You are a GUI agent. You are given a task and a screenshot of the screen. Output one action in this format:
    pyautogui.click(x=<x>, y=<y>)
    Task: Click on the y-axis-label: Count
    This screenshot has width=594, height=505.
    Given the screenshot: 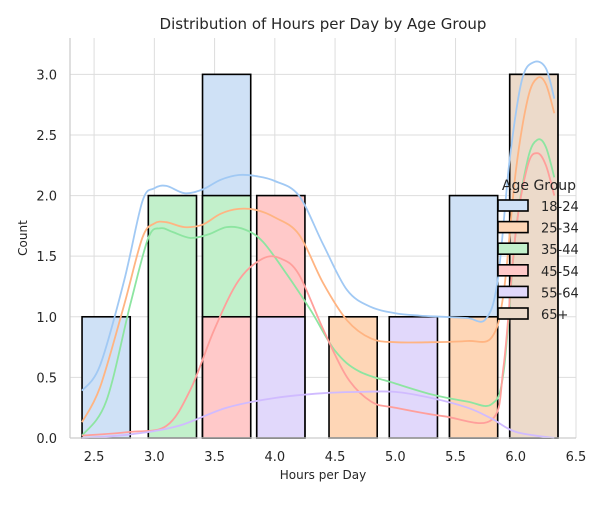 What is the action you would take?
    pyautogui.click(x=23, y=238)
    